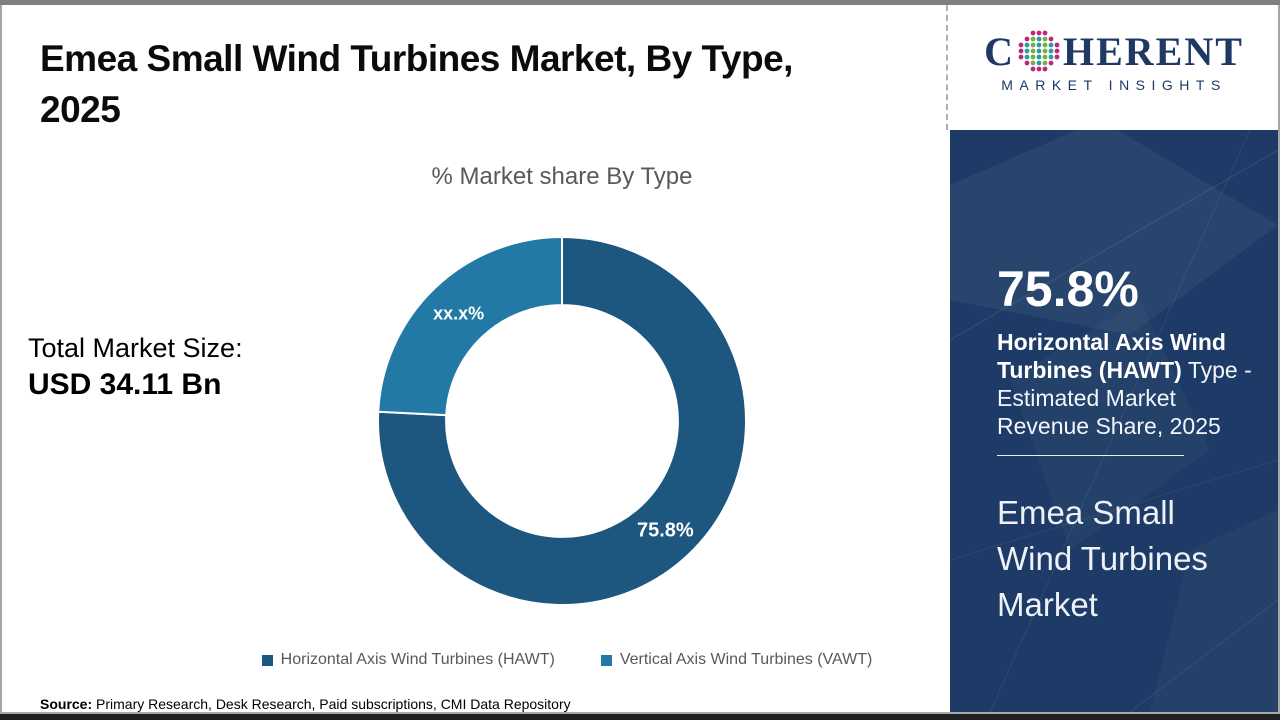 The image size is (1280, 720). What do you see at coordinates (1124, 370) in the screenshot?
I see `stat-description-line: Turbines (HAWT) Type -` at bounding box center [1124, 370].